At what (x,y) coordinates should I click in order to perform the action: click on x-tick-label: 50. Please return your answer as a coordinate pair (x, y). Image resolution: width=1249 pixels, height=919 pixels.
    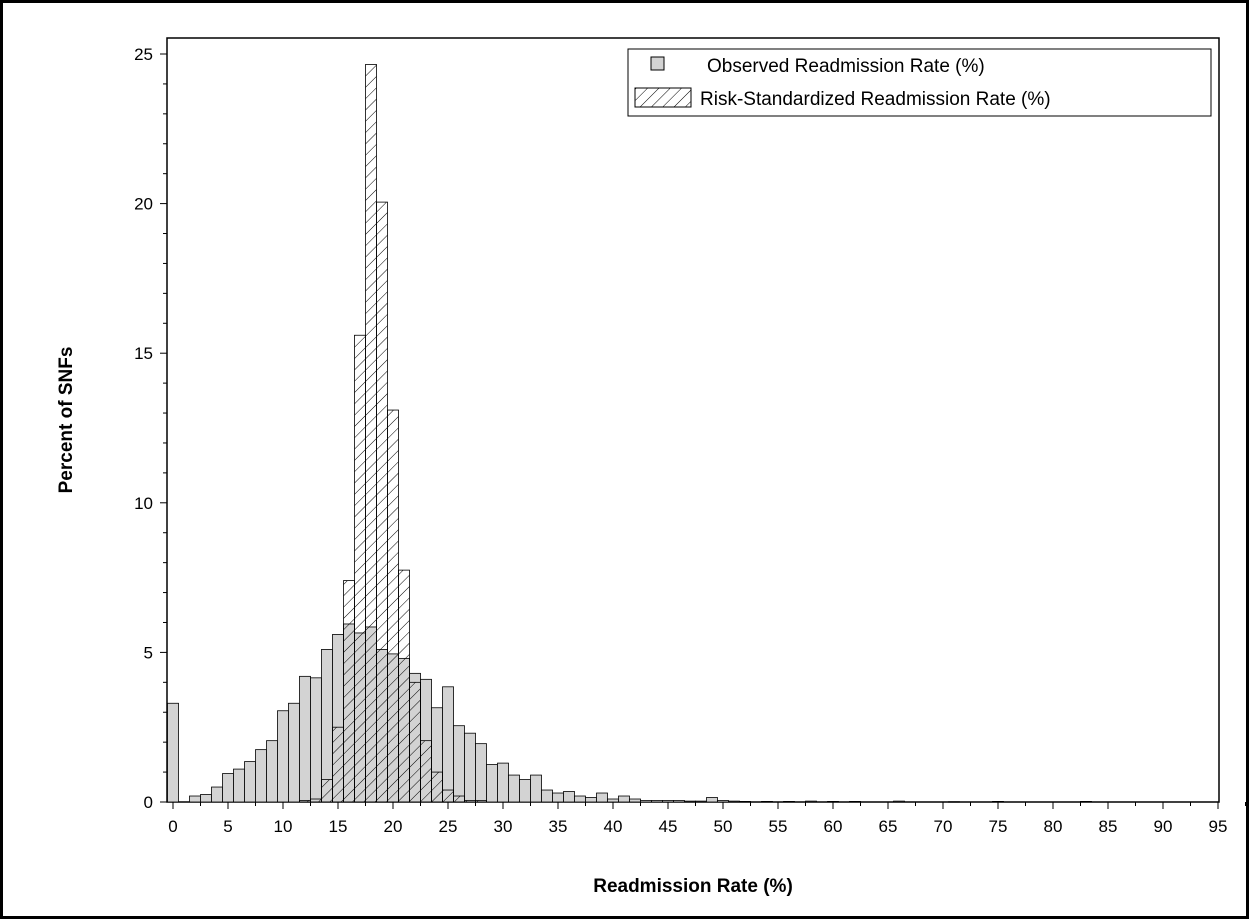
    Looking at the image, I should click on (723, 826).